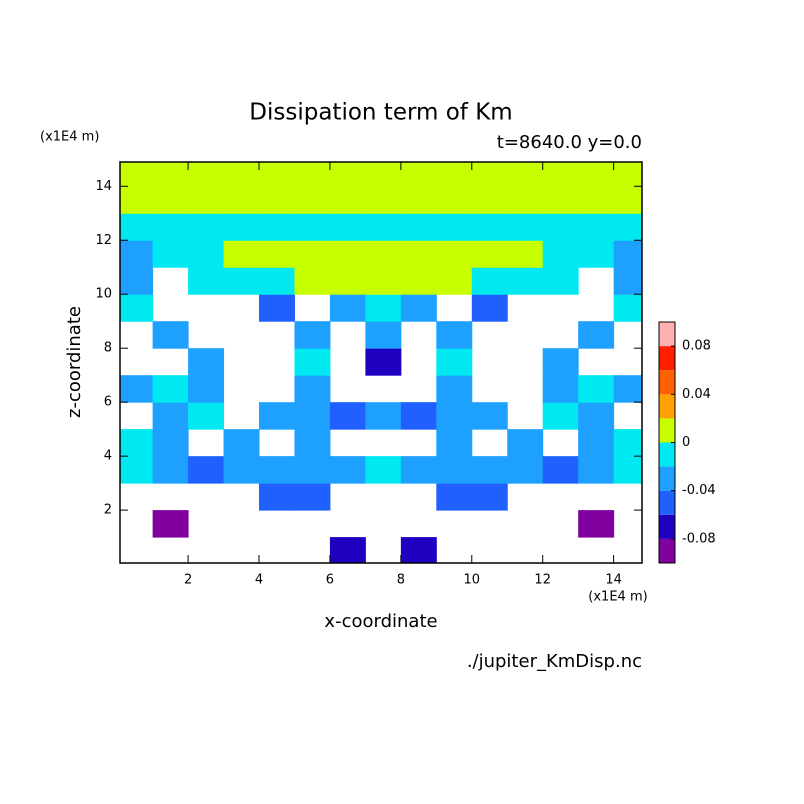 Image resolution: width=804 pixels, height=804 pixels. Describe the element at coordinates (617, 597) in the screenshot. I see `x-unit: (x1E4 m)` at that location.